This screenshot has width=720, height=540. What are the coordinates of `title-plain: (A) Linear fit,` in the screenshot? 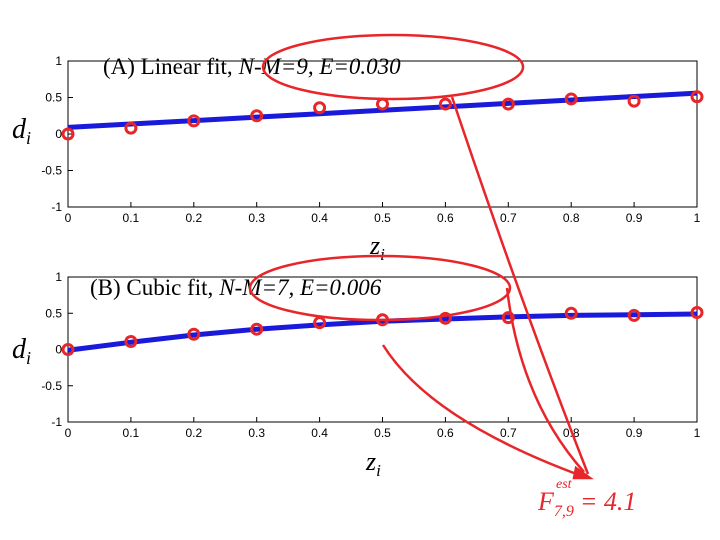 It's located at (168, 66).